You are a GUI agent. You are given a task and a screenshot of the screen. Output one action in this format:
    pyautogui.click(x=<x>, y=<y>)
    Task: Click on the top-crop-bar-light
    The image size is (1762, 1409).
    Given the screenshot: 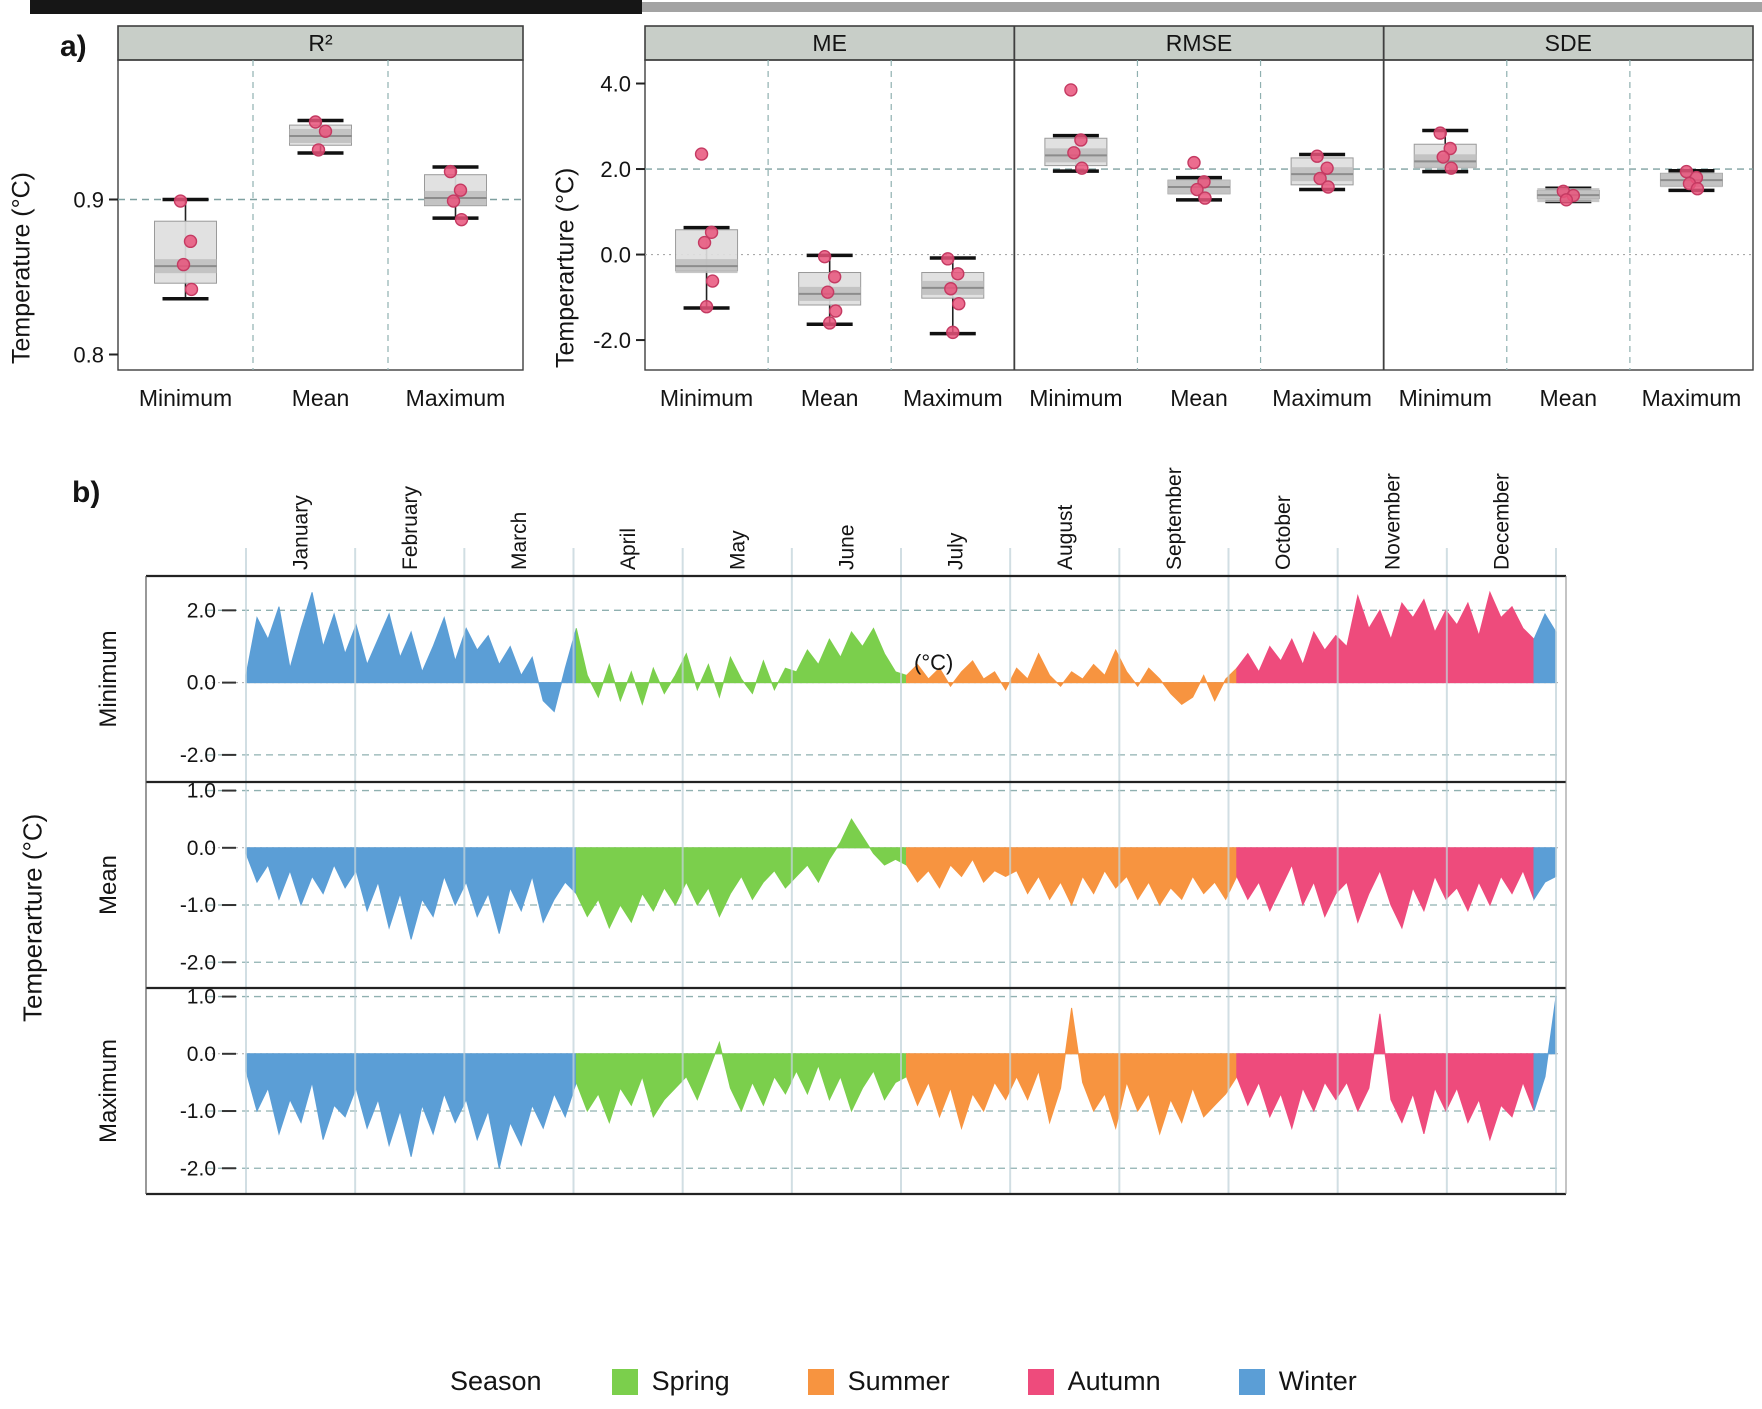 What is the action you would take?
    pyautogui.click(x=1202, y=7)
    